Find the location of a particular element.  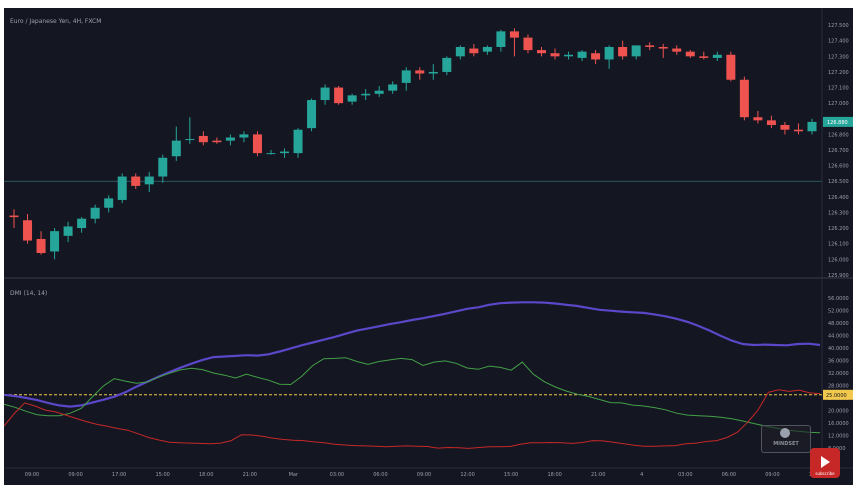

price-axis-tick: 127.500 is located at coordinates (838, 26).